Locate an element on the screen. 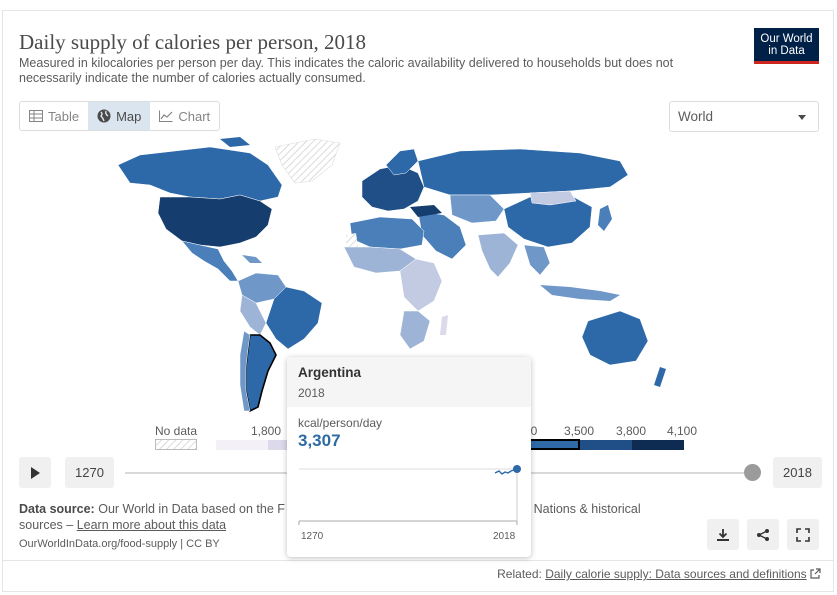 This screenshot has height=595, width=837. source-url: OurWorldInData.org/food-supply | CC BY is located at coordinates (119, 544).